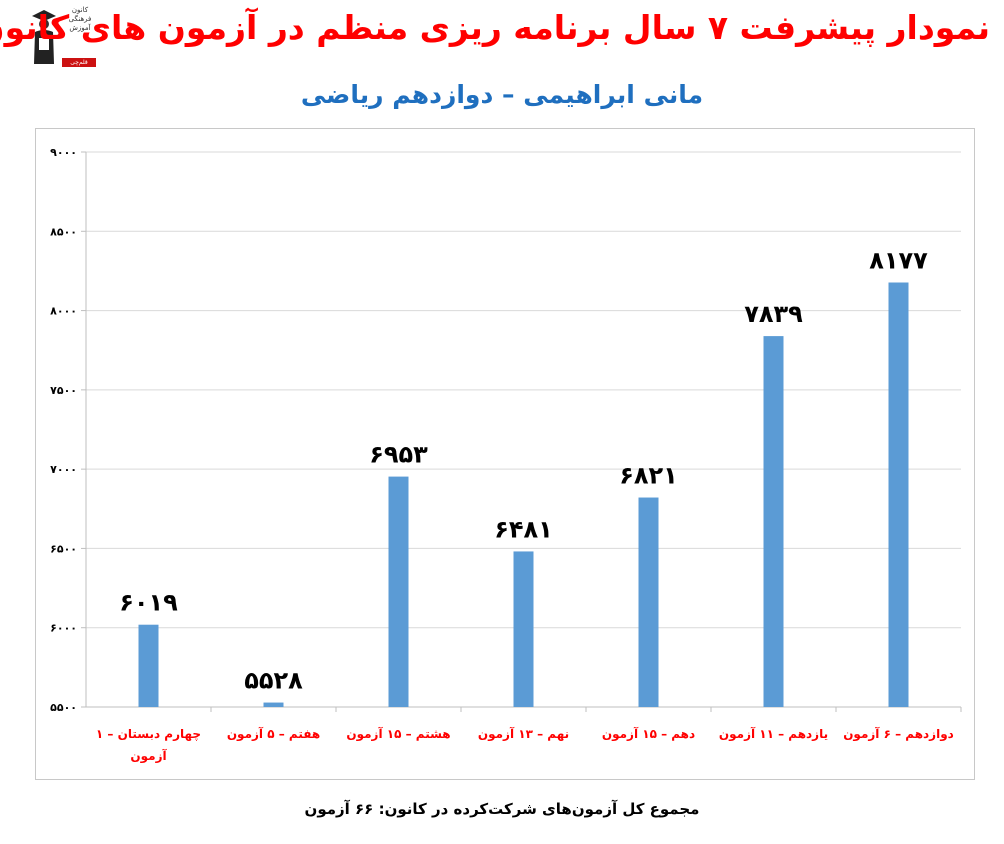 Image resolution: width=1004 pixels, height=844 pixels. Describe the element at coordinates (80, 10) in the screenshot. I see `logo-line: کانون` at that location.